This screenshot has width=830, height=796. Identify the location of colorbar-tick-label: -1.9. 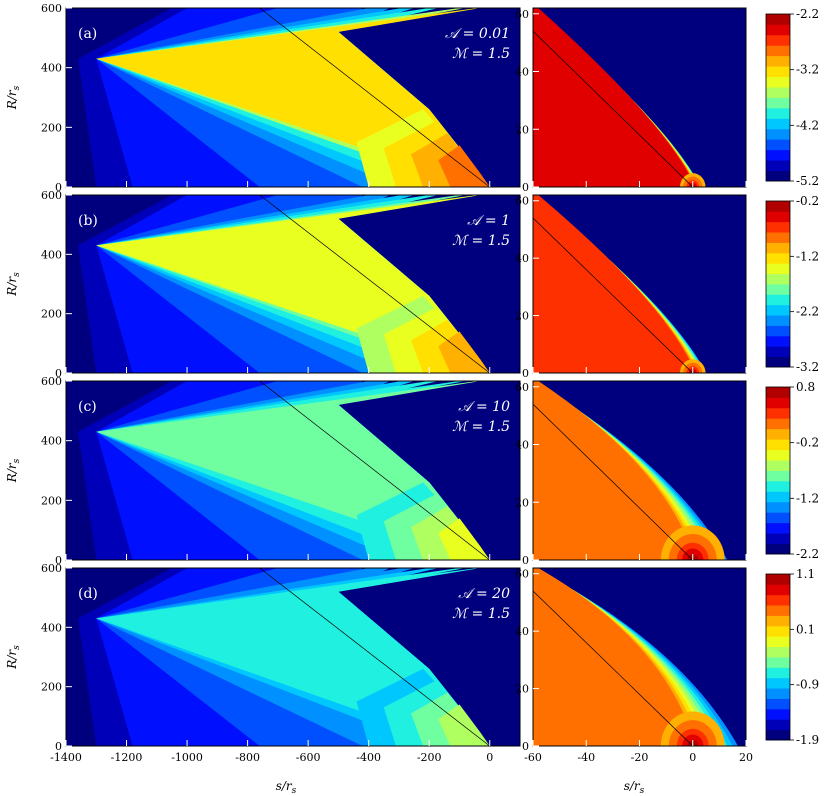
(807, 740).